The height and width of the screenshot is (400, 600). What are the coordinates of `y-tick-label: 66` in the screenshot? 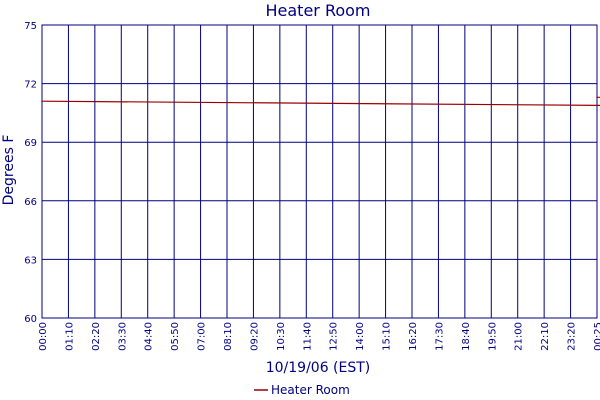 It's located at (30, 202).